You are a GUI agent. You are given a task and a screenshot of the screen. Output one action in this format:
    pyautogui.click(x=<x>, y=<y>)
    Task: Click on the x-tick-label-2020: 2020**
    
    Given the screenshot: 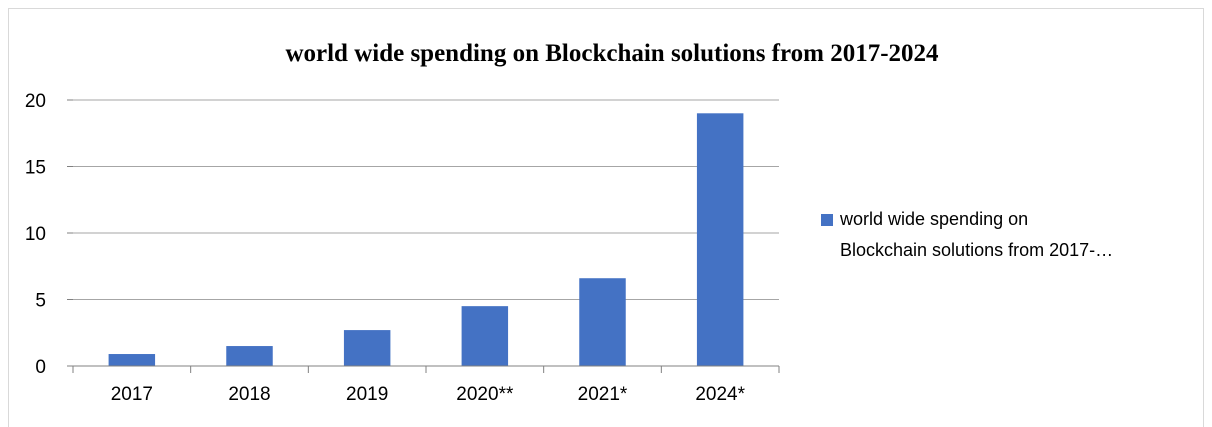 What is the action you would take?
    pyautogui.click(x=485, y=394)
    